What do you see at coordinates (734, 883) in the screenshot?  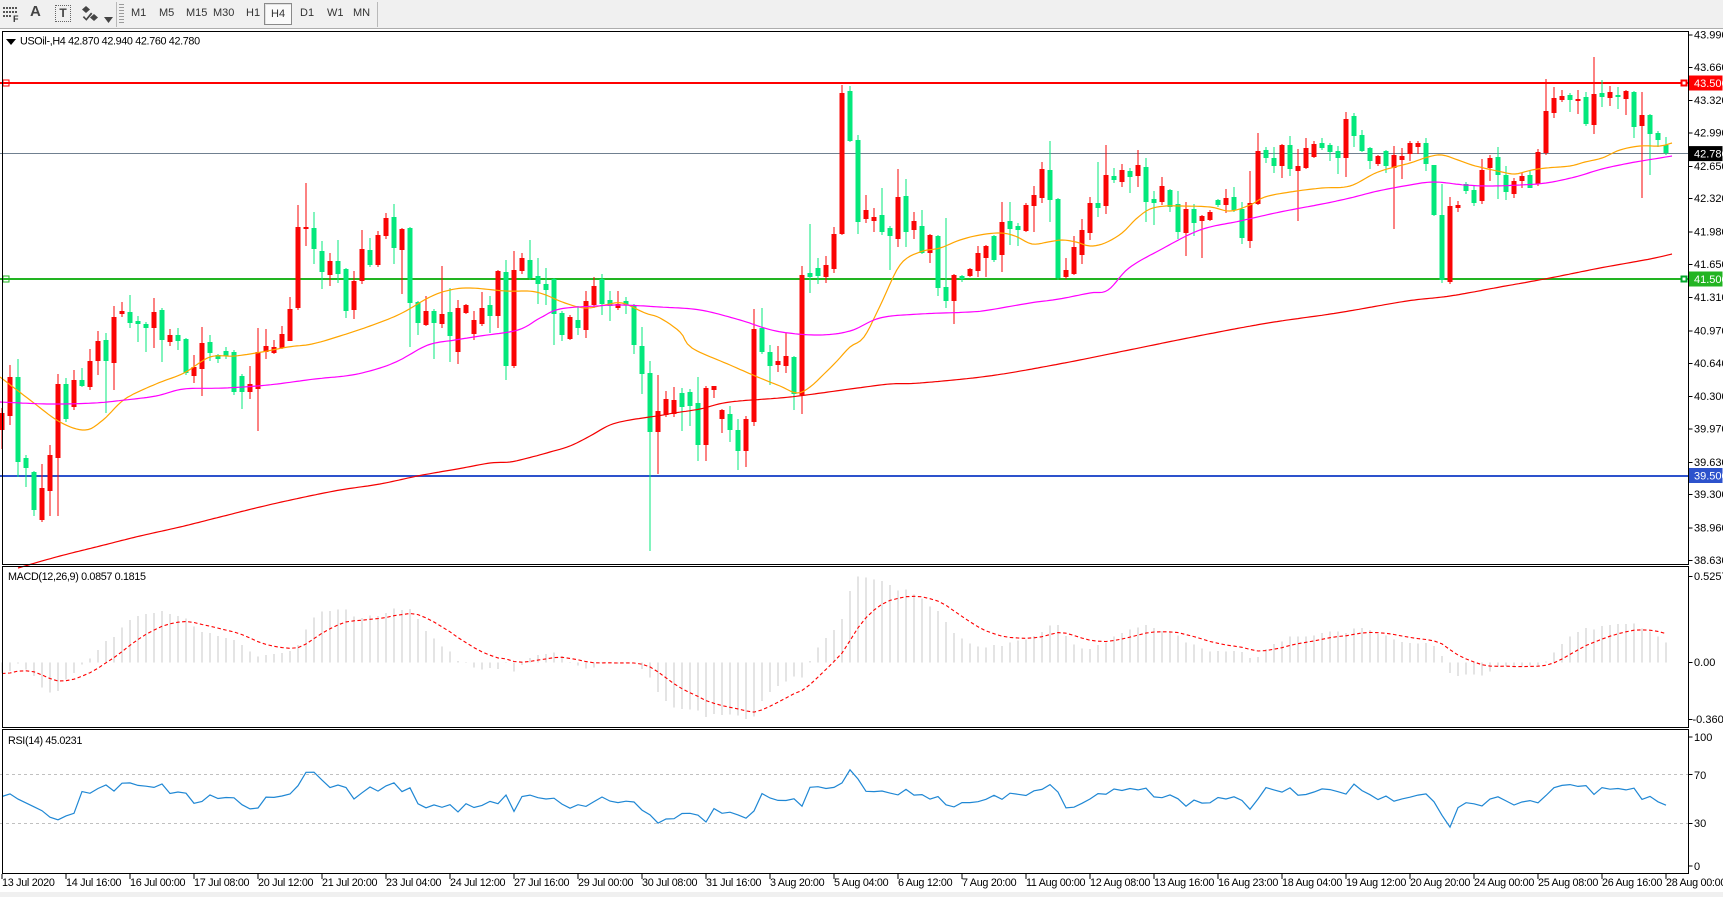 I see `svg-text: 31 Jul 16:00` at bounding box center [734, 883].